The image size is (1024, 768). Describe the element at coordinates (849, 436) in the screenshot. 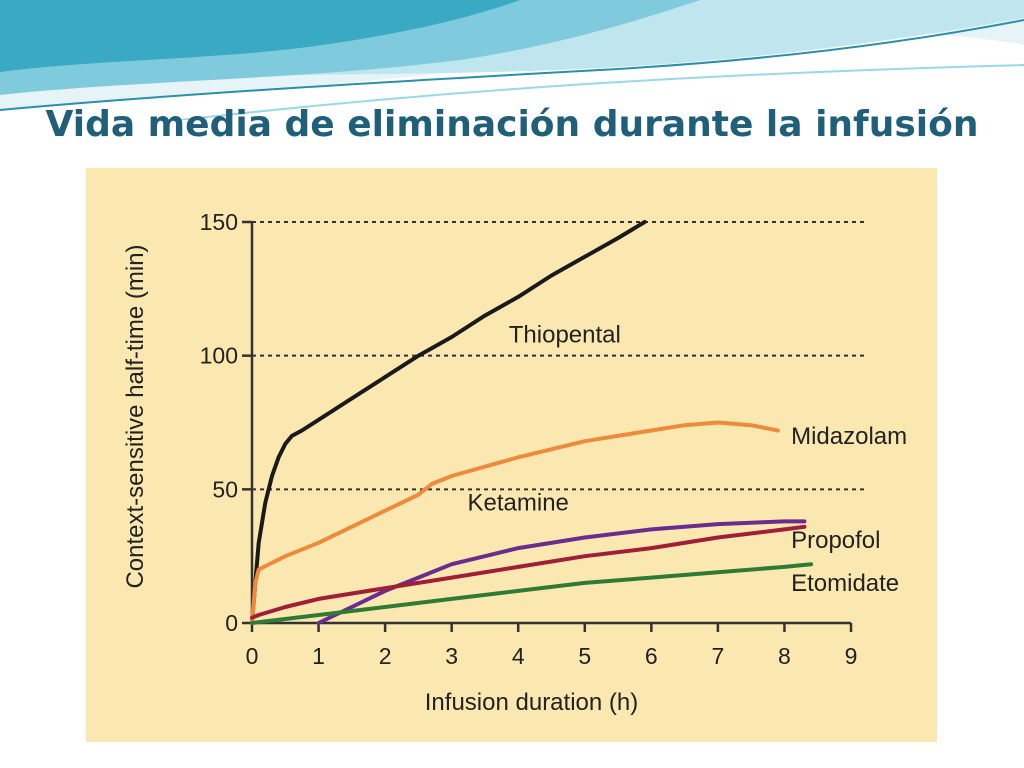

I see `series-label-midazolam: Midazolam` at that location.